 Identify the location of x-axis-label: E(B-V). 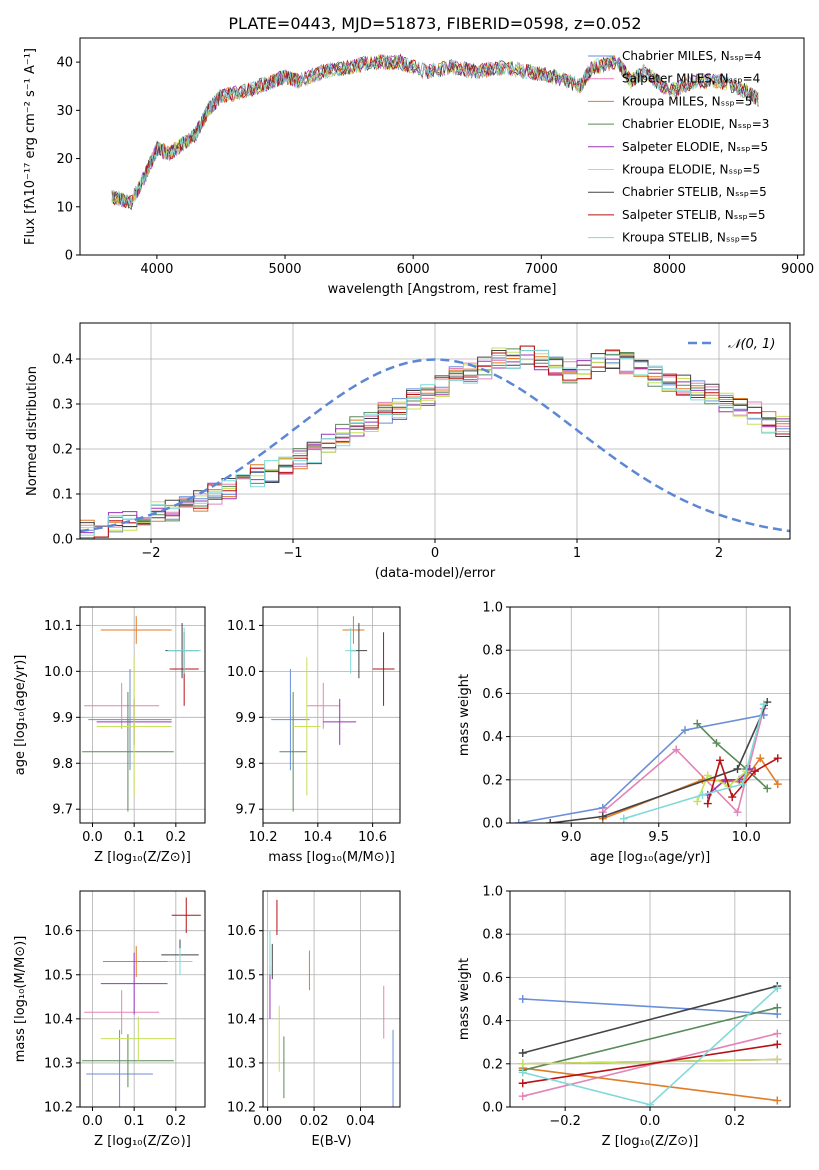
(331, 1141).